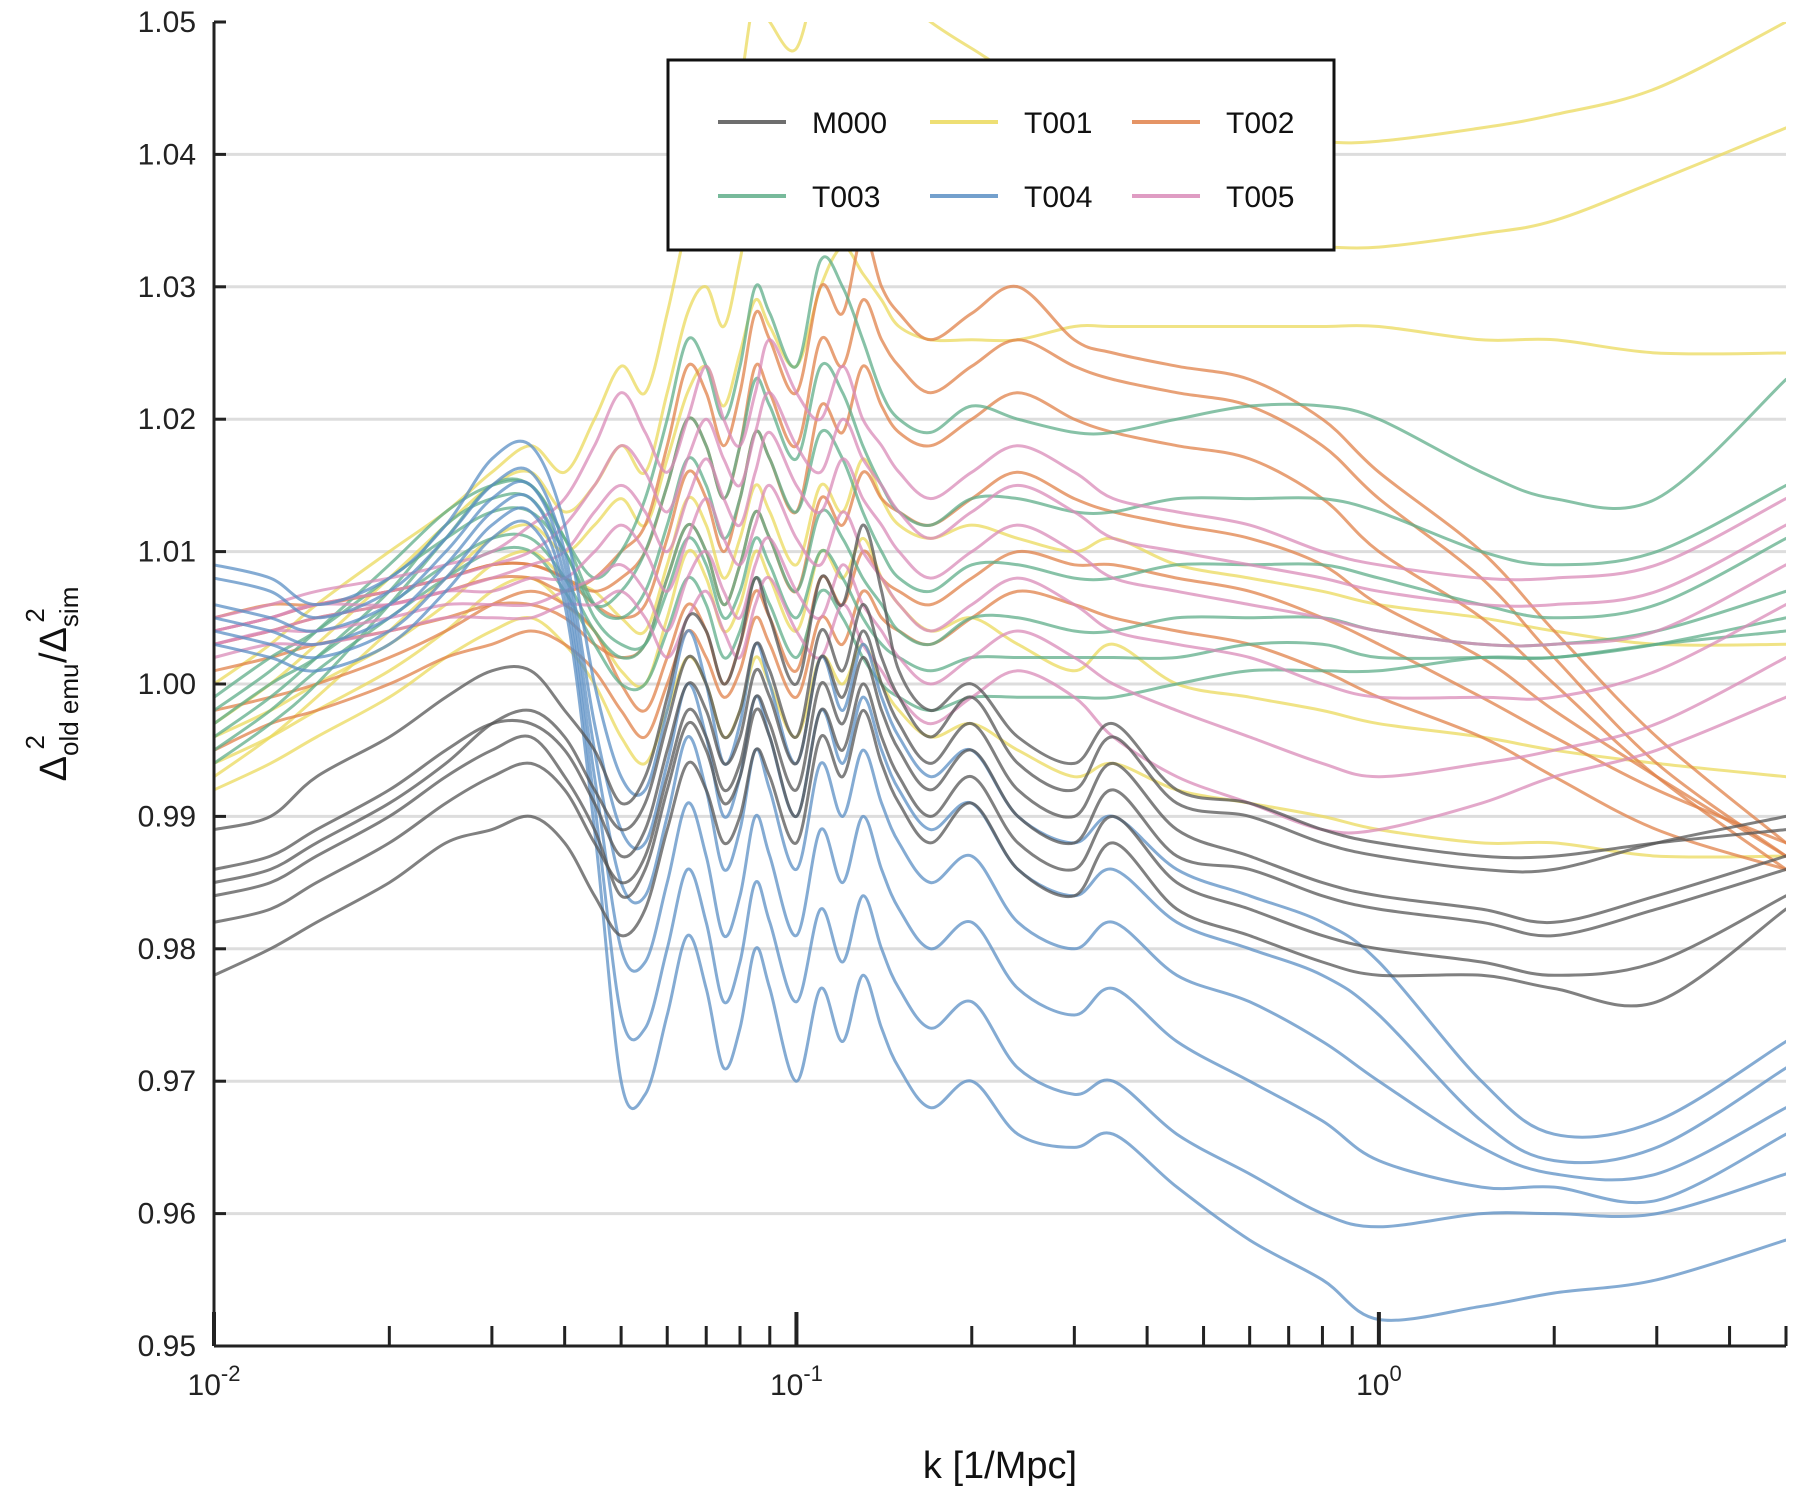  Describe the element at coordinates (167, 22) in the screenshot. I see `y-tick-label: 1.05` at that location.